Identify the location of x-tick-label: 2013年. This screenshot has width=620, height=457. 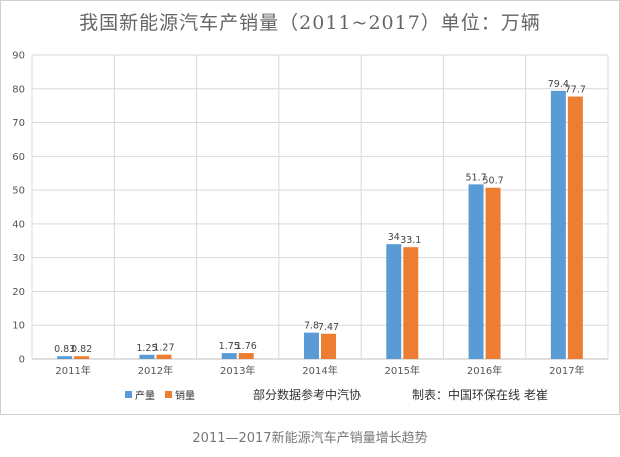
(237, 370).